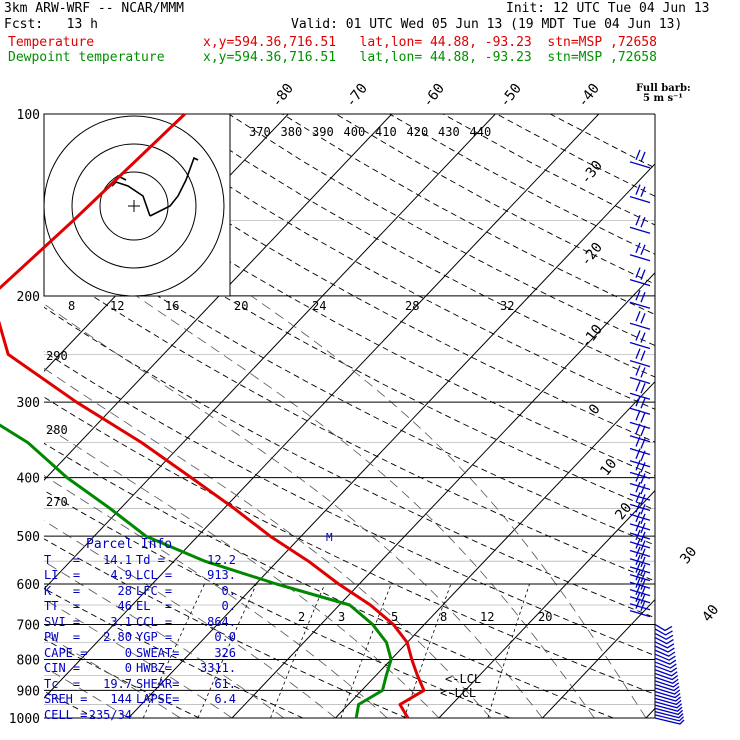 The height and width of the screenshot is (740, 740). Describe the element at coordinates (86, 57) in the screenshot. I see `dewpoint-legend: Dewpoint temperature` at that location.